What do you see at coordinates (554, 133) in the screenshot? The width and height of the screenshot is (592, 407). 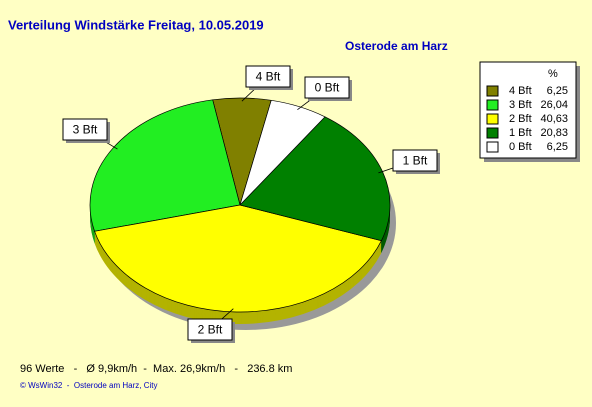 I see `legend-value: 20,83` at bounding box center [554, 133].